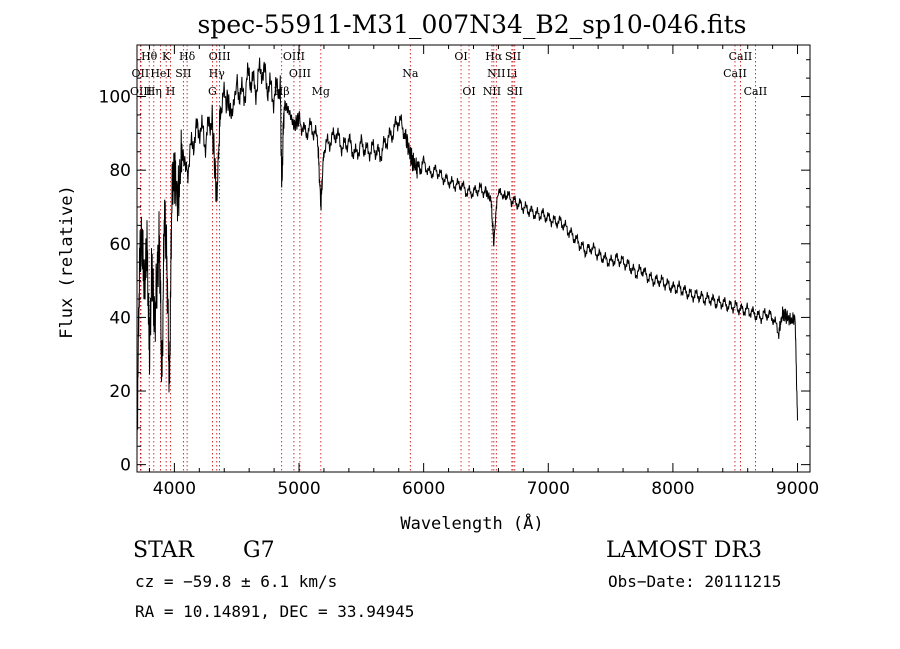  I want to click on x-tick-label: 7000, so click(548, 489).